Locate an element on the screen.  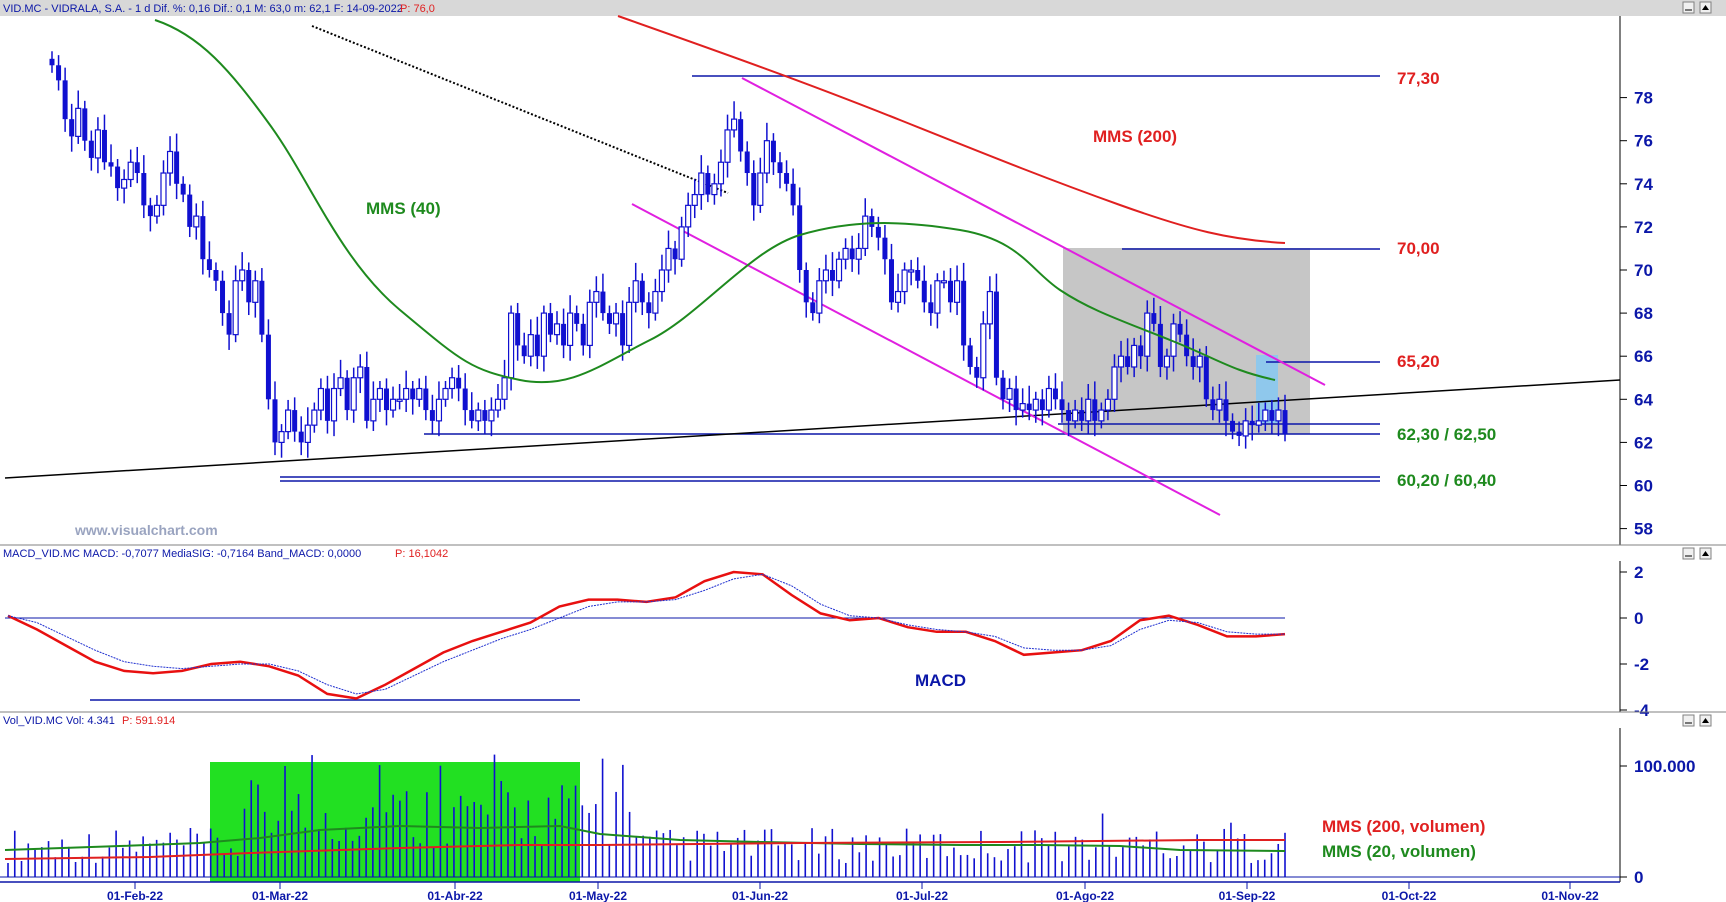
long-support-trendline is located at coordinates (812, 429).